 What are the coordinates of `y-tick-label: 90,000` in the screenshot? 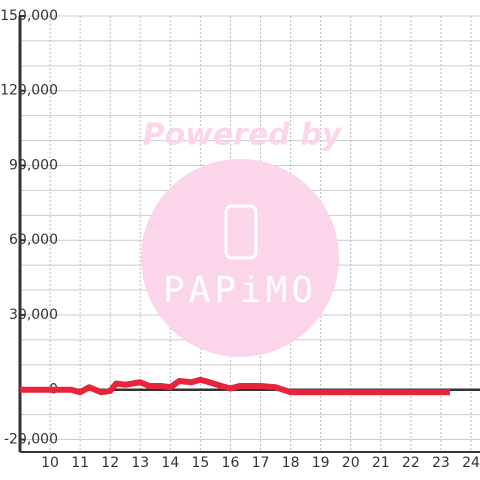 It's located at (33, 165).